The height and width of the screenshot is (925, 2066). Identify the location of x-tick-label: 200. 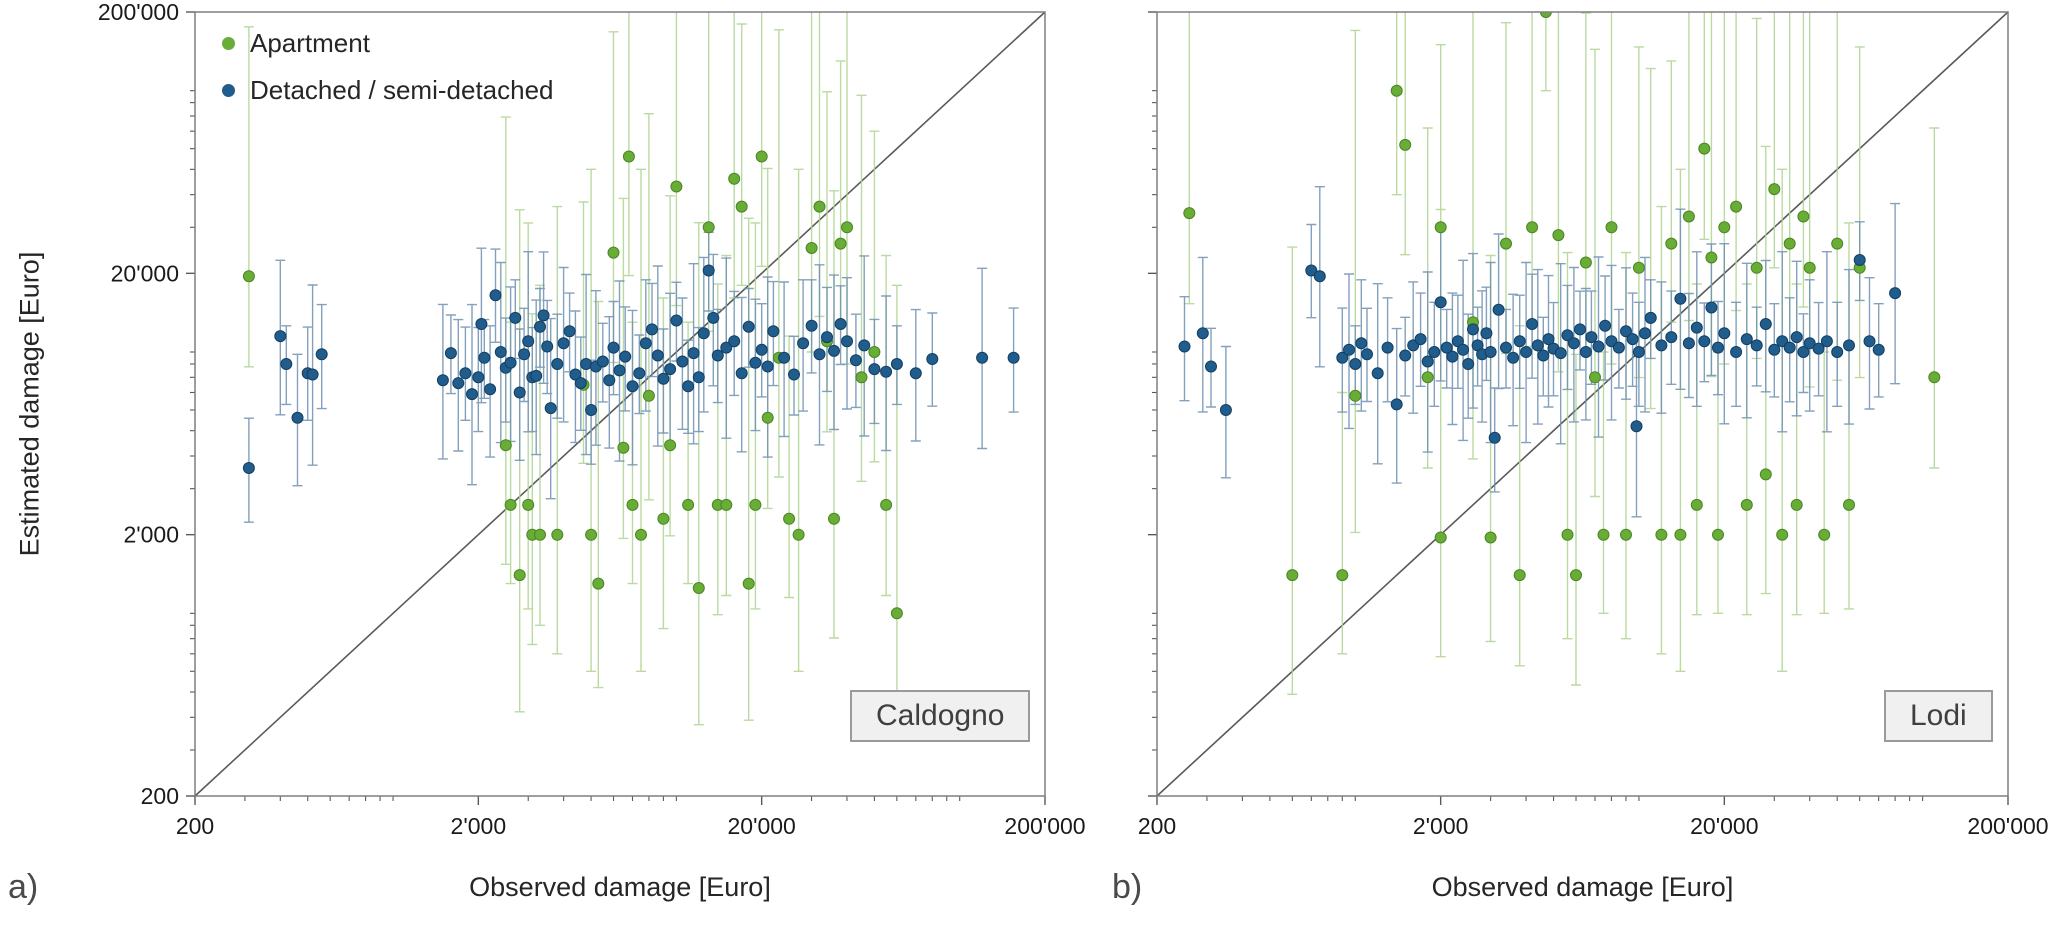
(195, 826).